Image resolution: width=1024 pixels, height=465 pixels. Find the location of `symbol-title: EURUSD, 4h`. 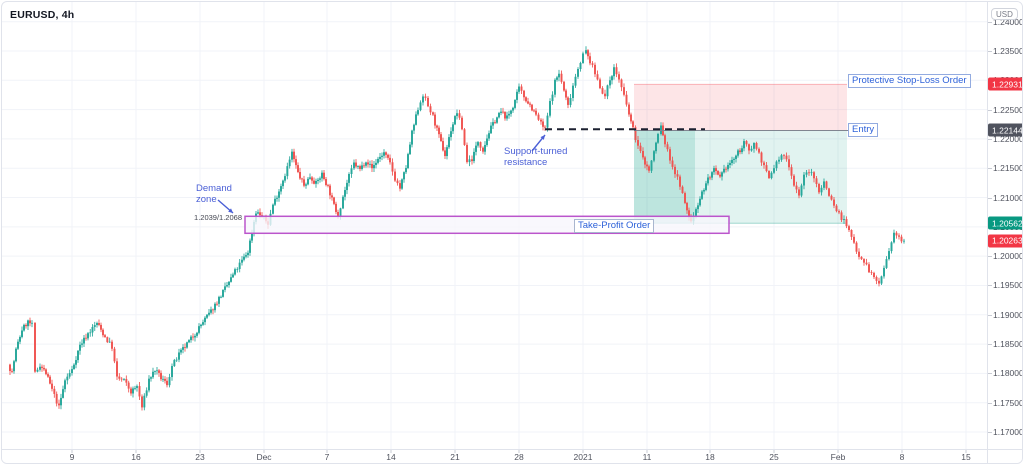

symbol-title: EURUSD, 4h is located at coordinates (42, 15).